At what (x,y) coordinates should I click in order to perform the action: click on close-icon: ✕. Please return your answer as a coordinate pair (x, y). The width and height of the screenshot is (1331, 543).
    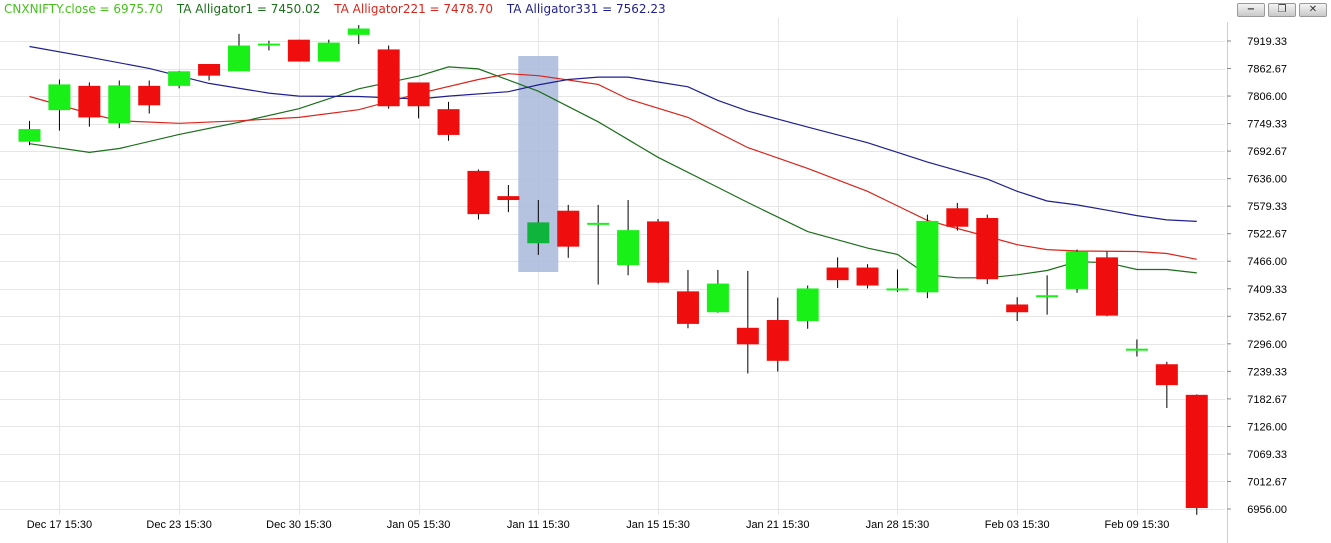
    Looking at the image, I should click on (1313, 9).